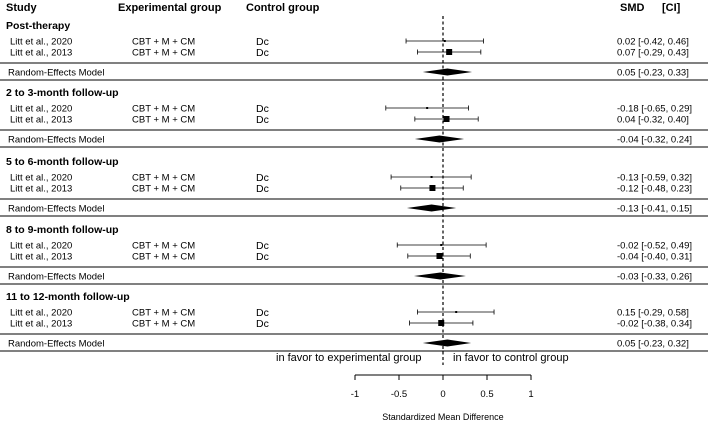 This screenshot has height=425, width=708. What do you see at coordinates (671, 8) in the screenshot?
I see `header-ci: [CI]` at bounding box center [671, 8].